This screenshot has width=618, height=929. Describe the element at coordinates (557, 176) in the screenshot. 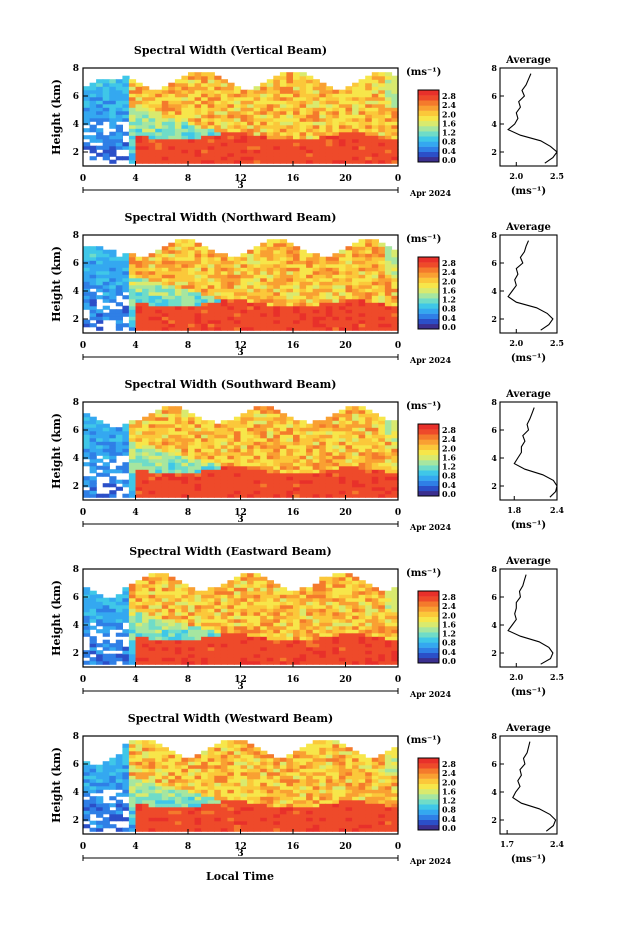

I see `profile-x-tick-label: 2.5` at that location.